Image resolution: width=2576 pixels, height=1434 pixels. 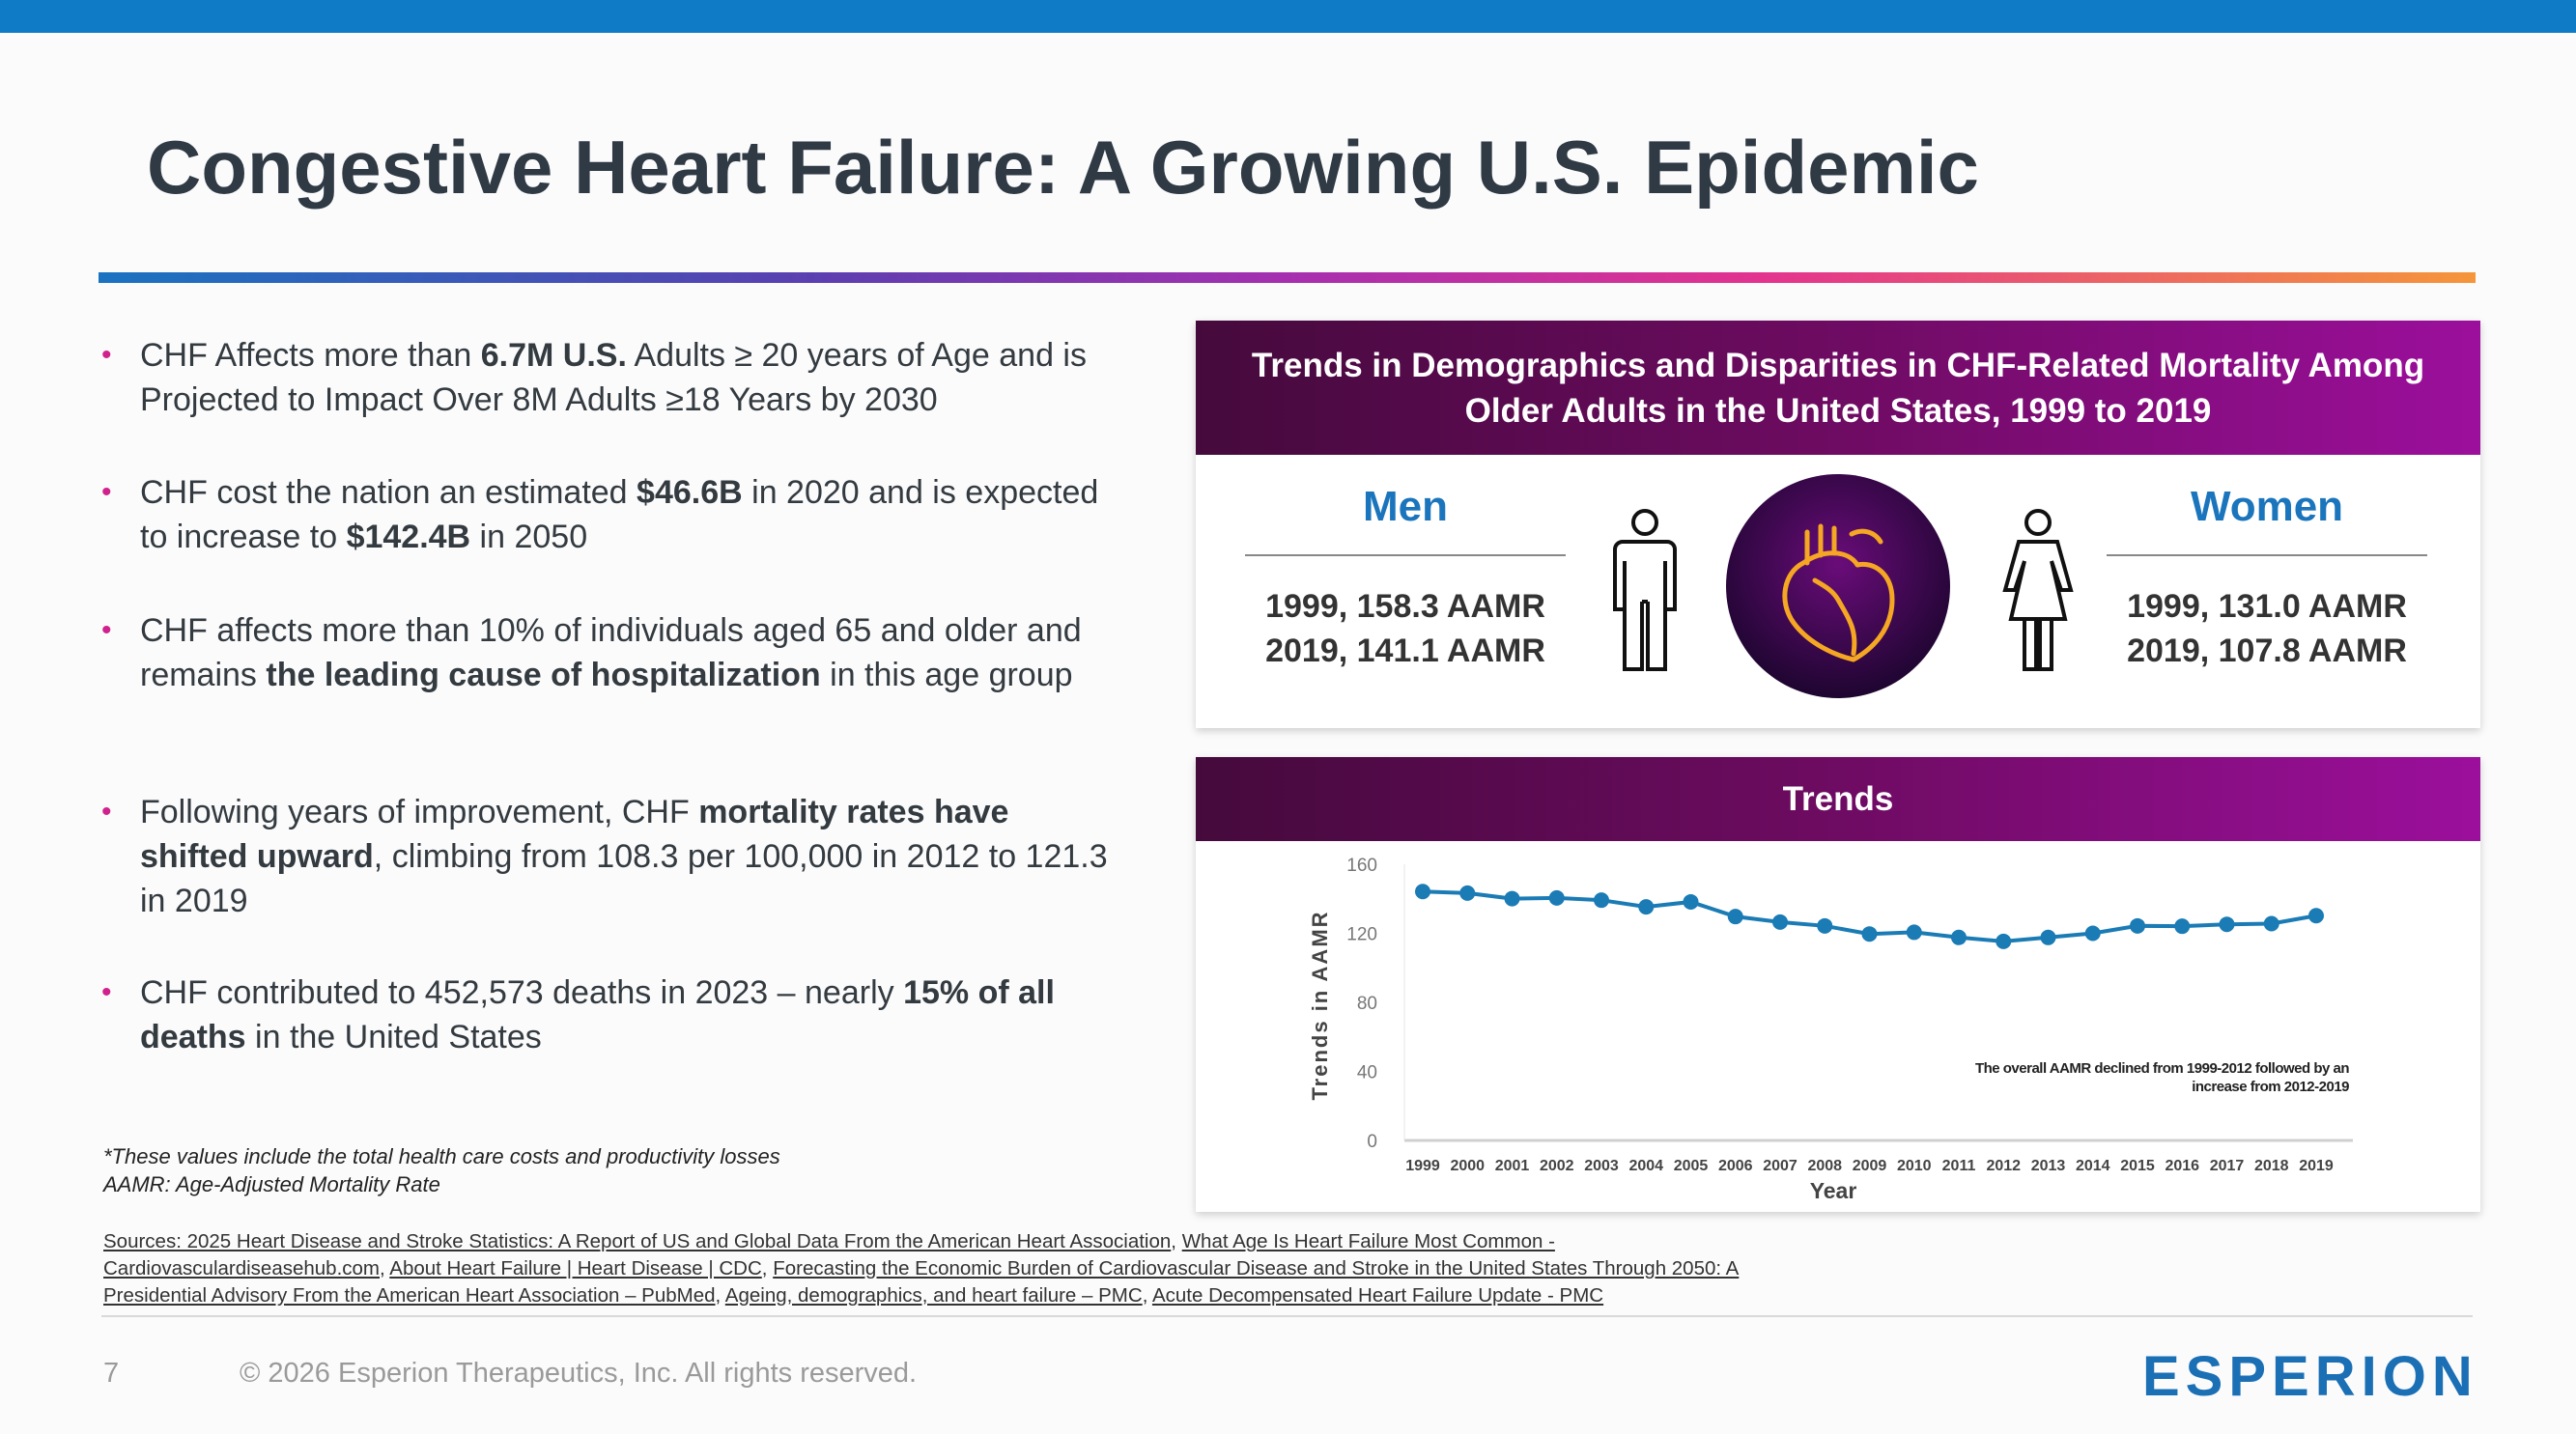 What do you see at coordinates (1405, 507) in the screenshot?
I see `men-label: Men` at bounding box center [1405, 507].